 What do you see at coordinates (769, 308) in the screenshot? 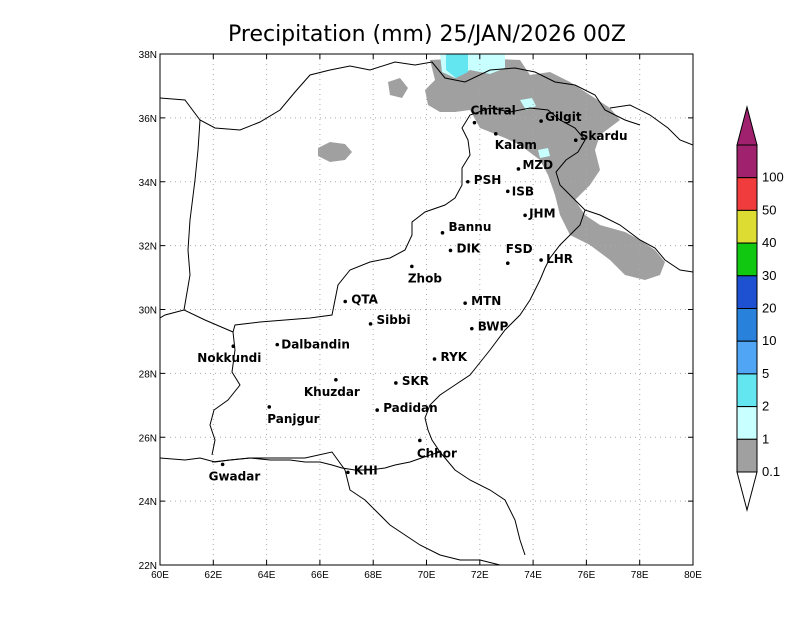
I see `colorbar-label: 20` at bounding box center [769, 308].